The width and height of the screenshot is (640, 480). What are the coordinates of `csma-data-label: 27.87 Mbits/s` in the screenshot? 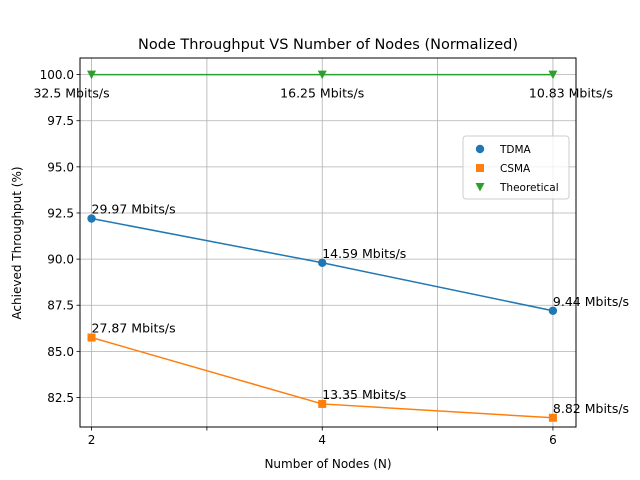 It's located at (134, 328).